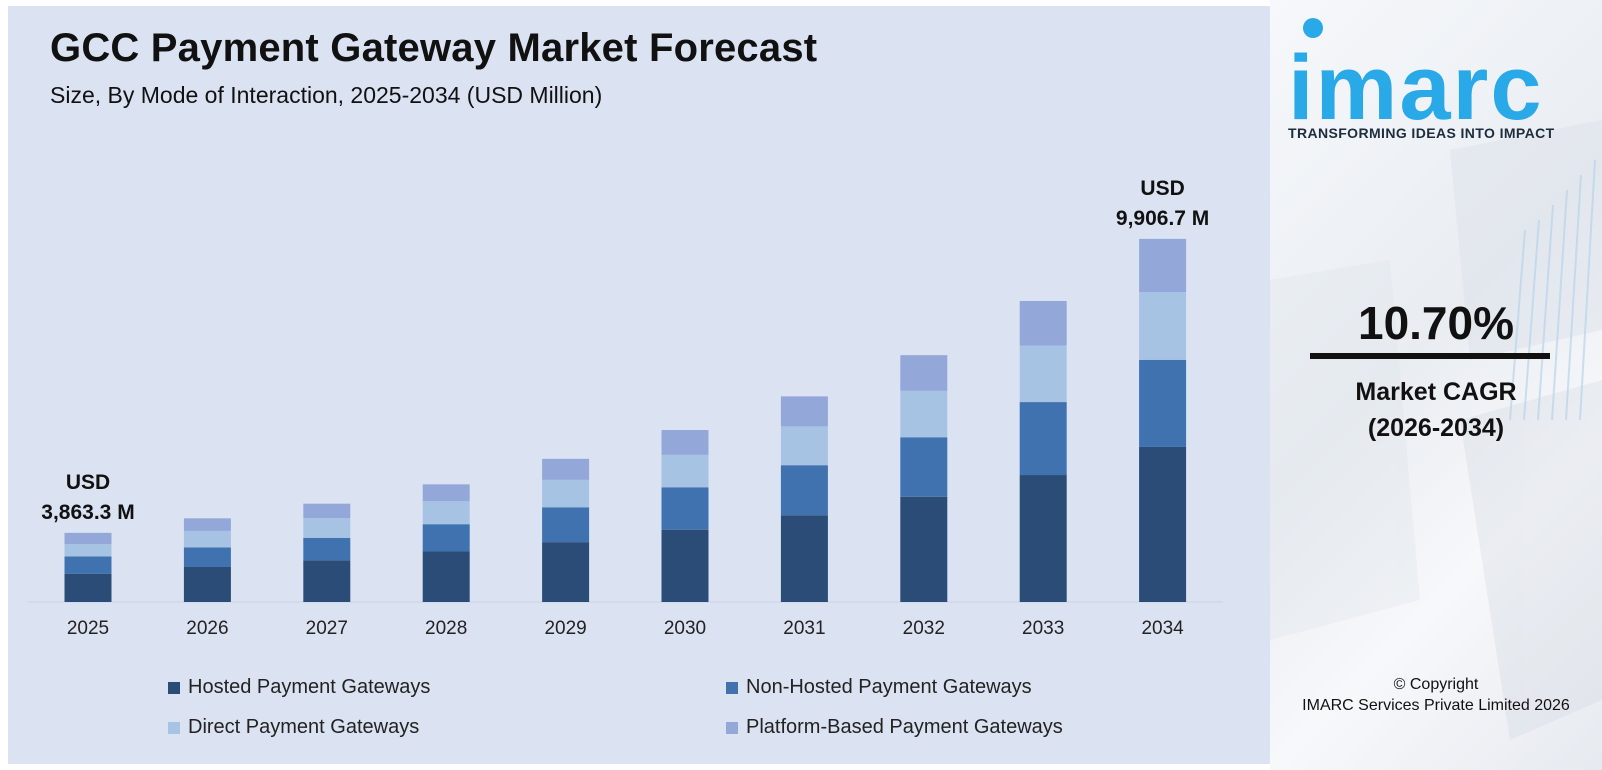  What do you see at coordinates (1043, 628) in the screenshot?
I see `x-tick-label-2033: 2033` at bounding box center [1043, 628].